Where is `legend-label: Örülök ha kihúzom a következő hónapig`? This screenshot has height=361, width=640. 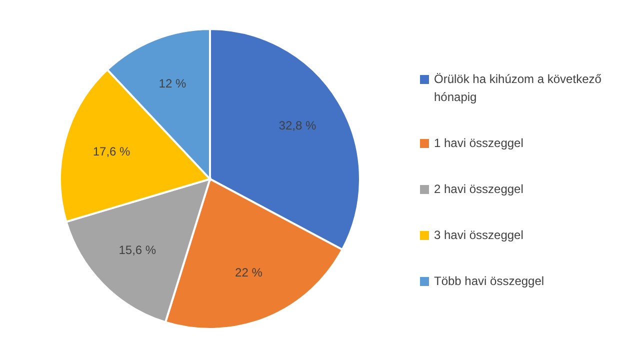 legend-label: Örülök ha kihúzom a következő hónapig is located at coordinates (518, 88).